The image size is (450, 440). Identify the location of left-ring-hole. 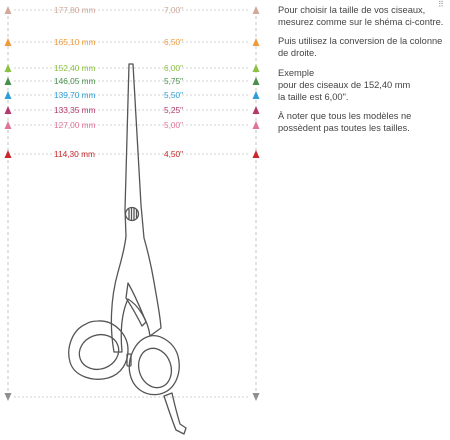
(99, 352).